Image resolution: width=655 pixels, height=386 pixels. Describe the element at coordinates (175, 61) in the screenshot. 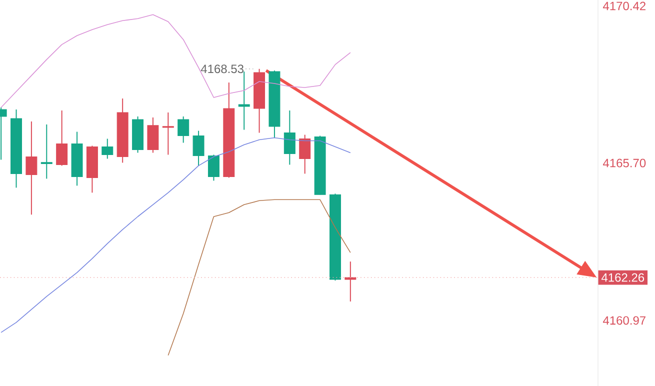

I see `line-series` at that location.